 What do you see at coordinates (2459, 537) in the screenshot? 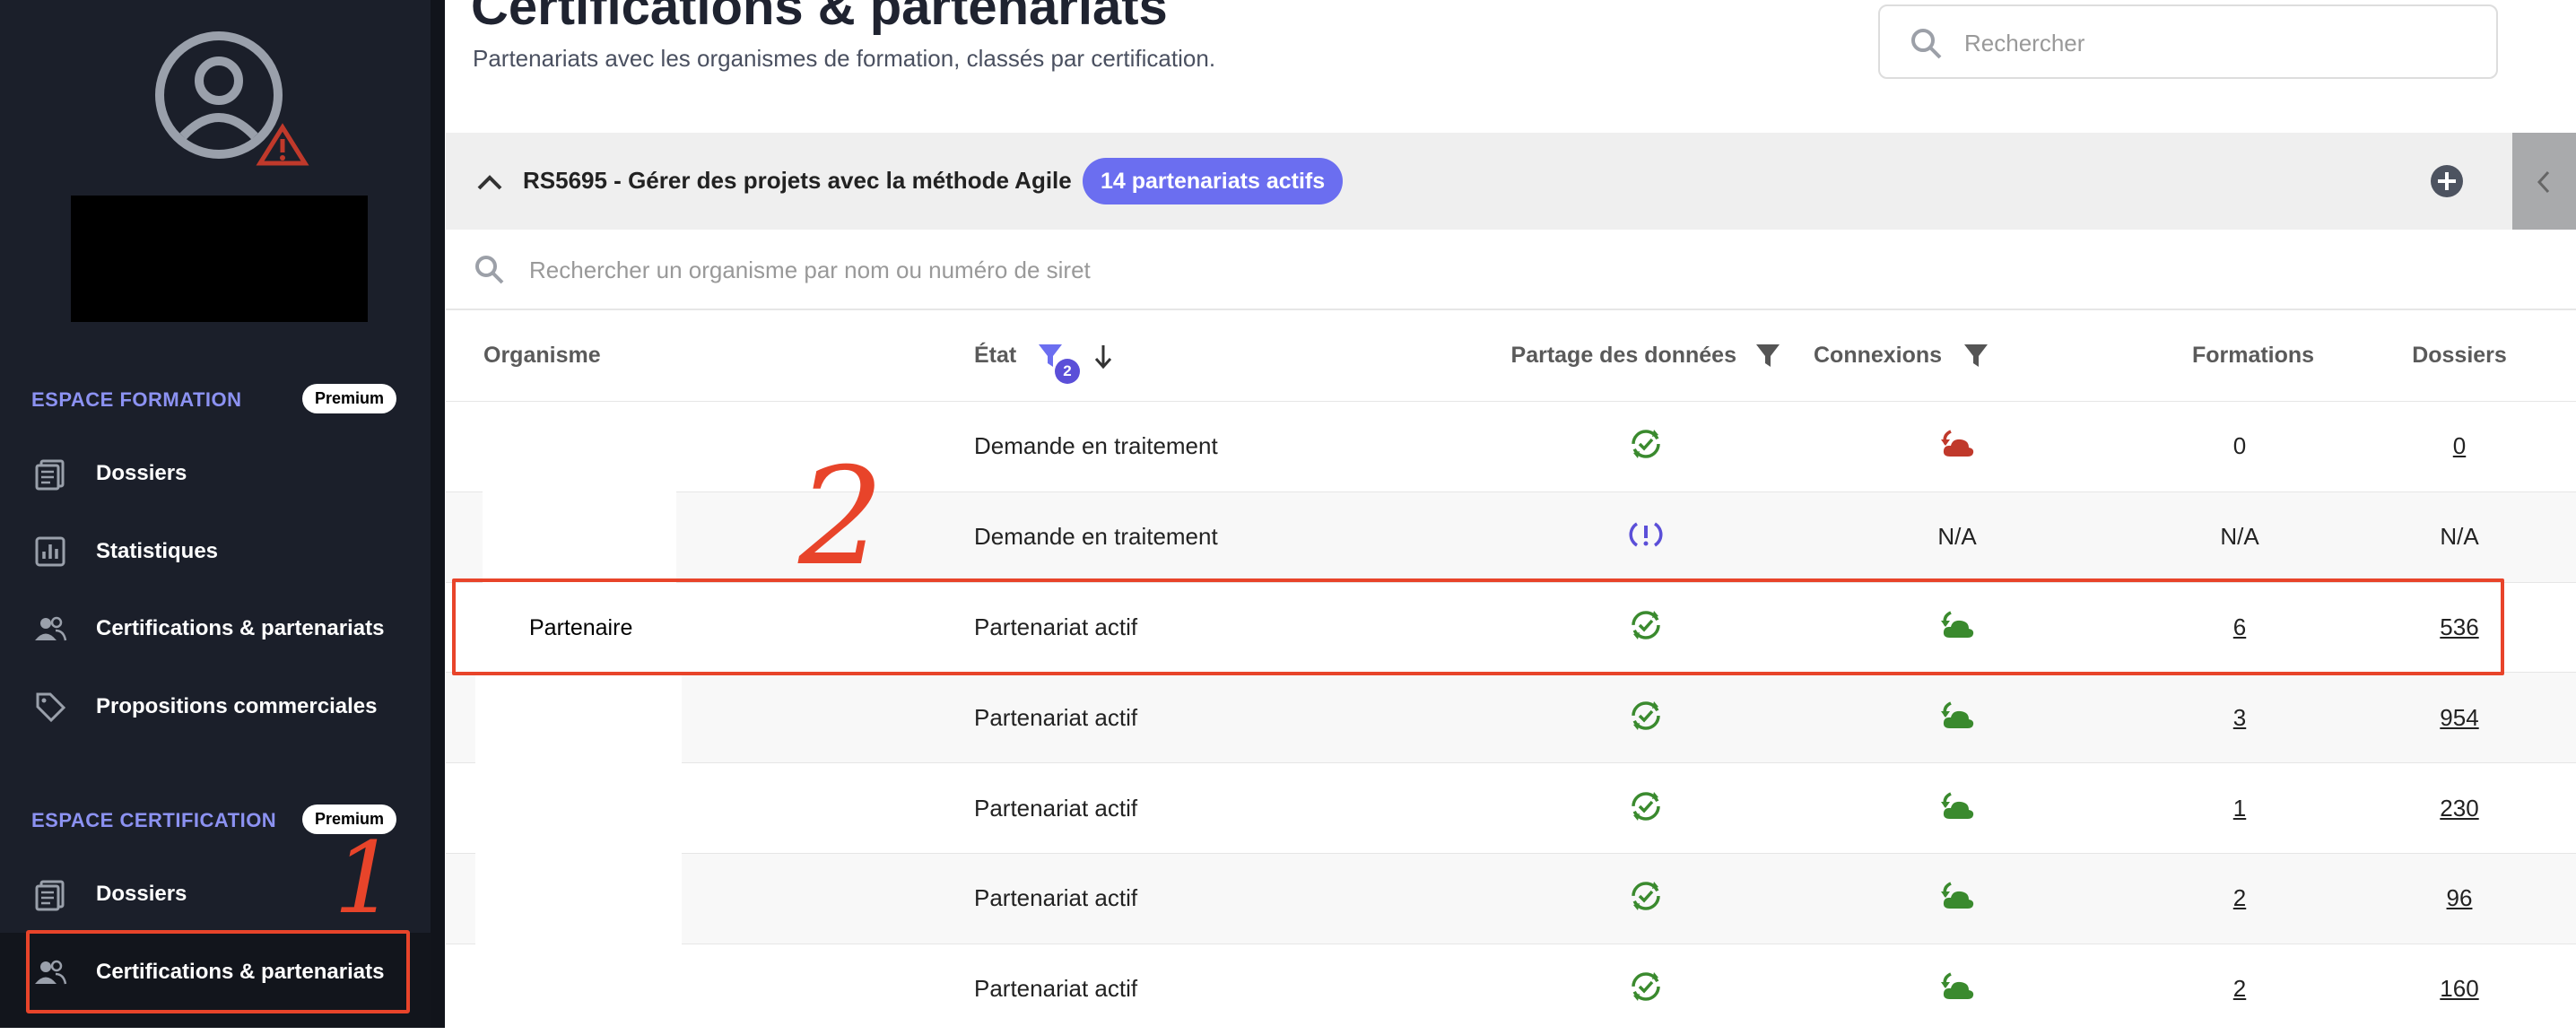
I see `cell-dossiers: N/A` at bounding box center [2459, 537].